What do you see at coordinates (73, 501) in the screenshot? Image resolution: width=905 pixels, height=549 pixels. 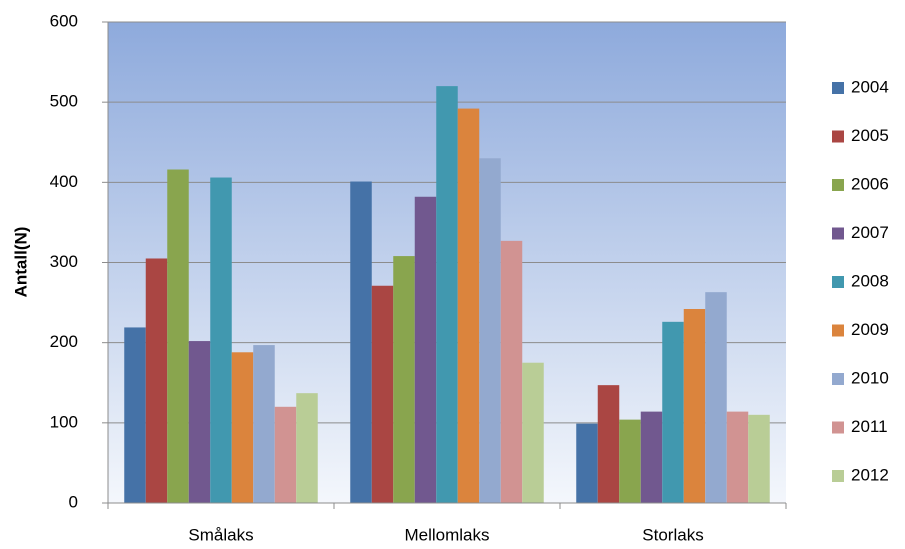 I see `y-tick-label: 0` at bounding box center [73, 501].